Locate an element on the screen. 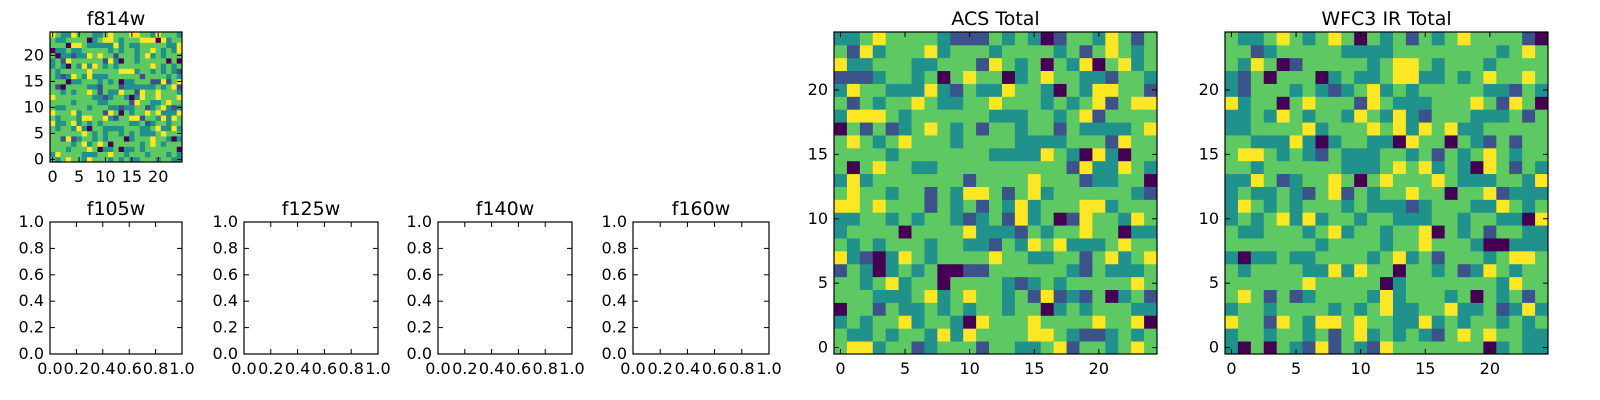 Image resolution: width=1600 pixels, height=400 pixels. y-tick-label: 1.0 is located at coordinates (614, 221).